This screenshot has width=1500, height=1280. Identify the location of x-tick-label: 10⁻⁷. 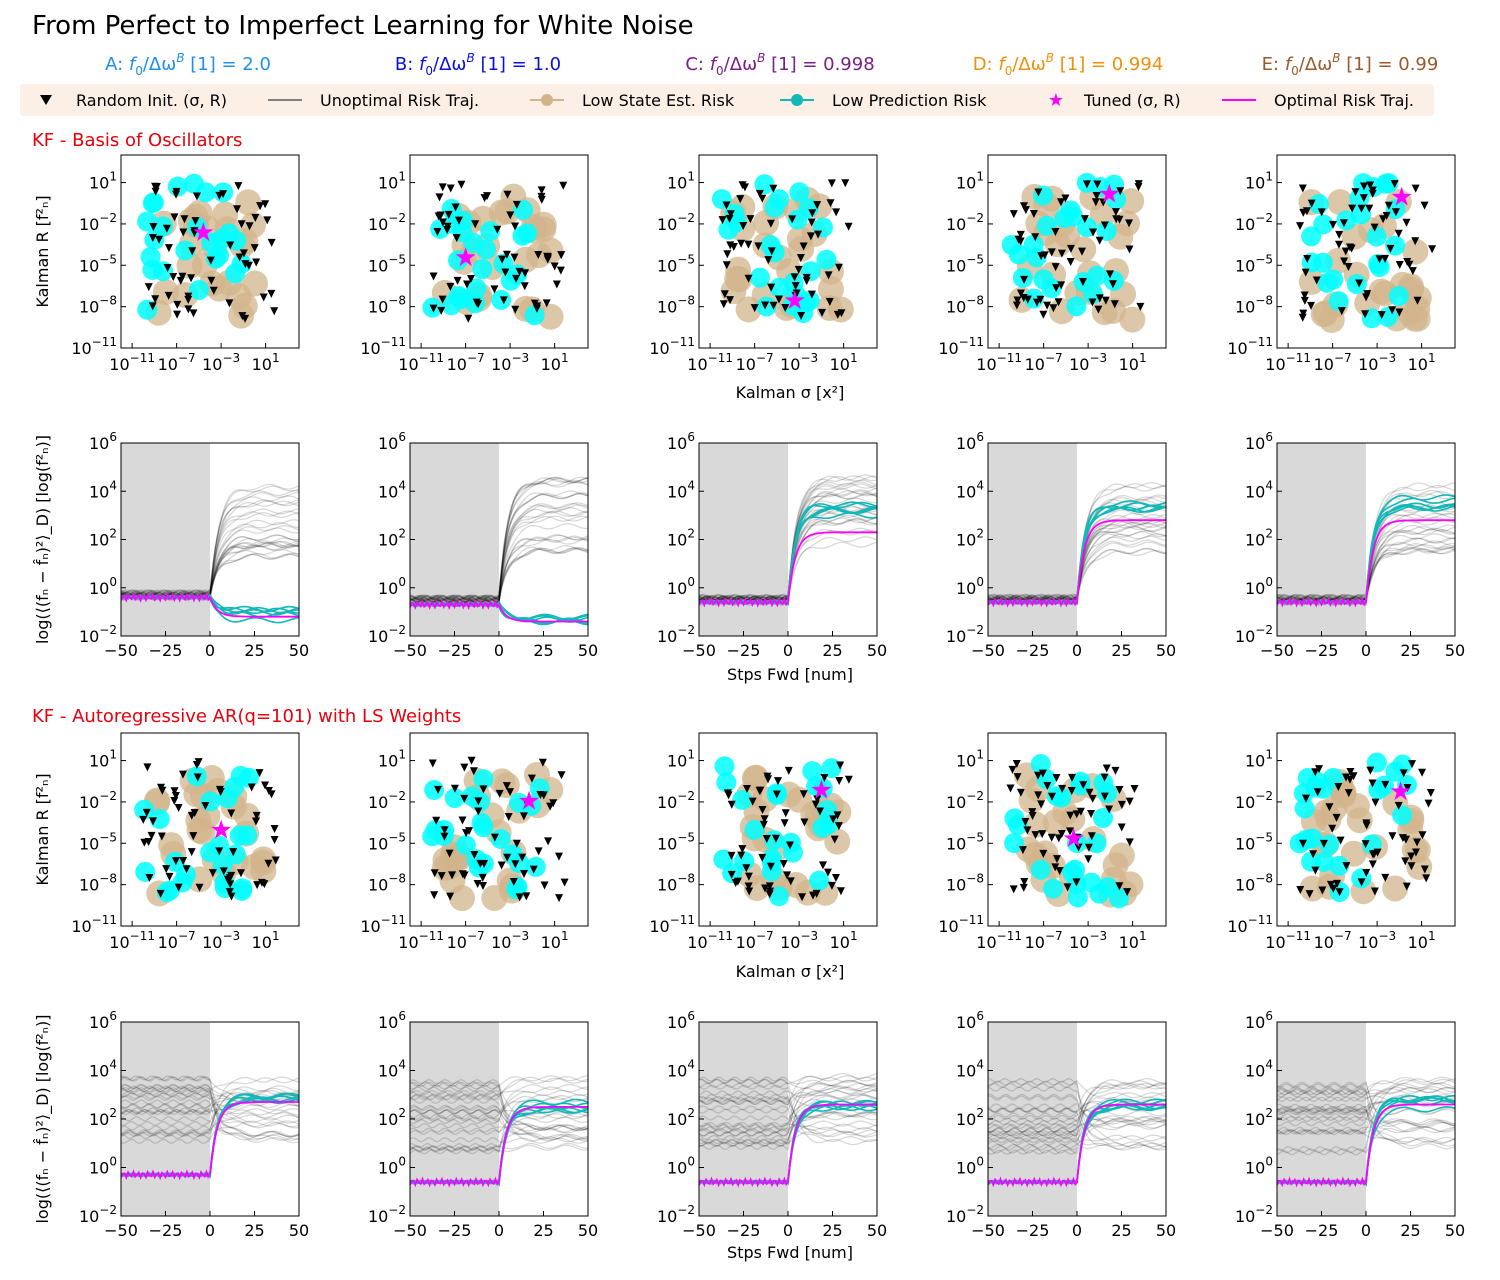
(755, 362).